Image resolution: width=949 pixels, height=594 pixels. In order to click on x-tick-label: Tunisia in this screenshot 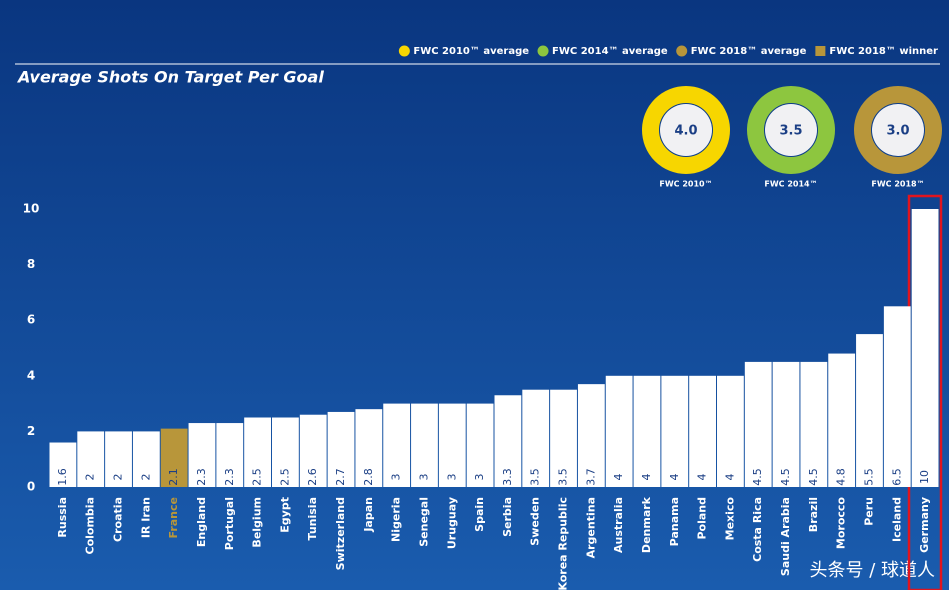, I will do `click(312, 518)`.